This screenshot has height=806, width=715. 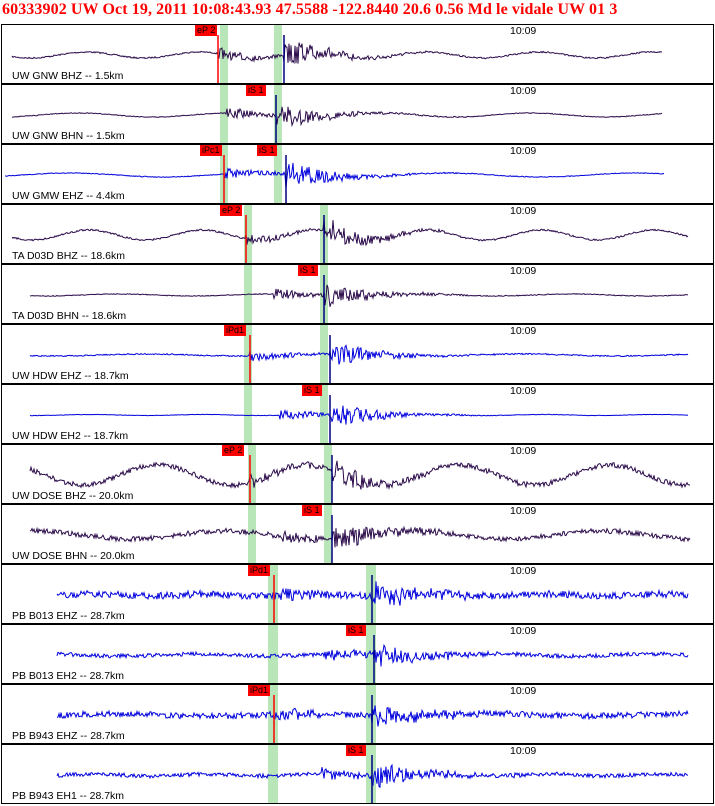 I want to click on trace-panel: 10:09 eP 2 TA D03D BHZ -- 18.6km, so click(x=357, y=234).